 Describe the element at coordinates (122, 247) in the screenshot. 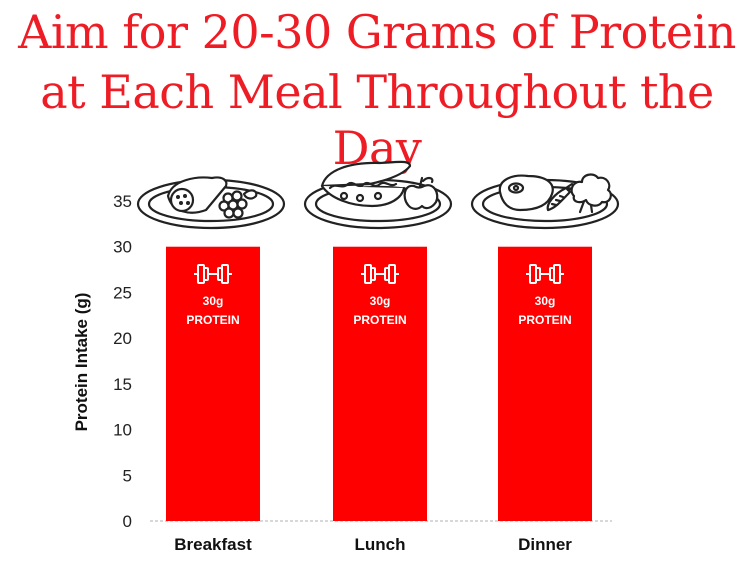

I see `y-tick-label: 30` at that location.